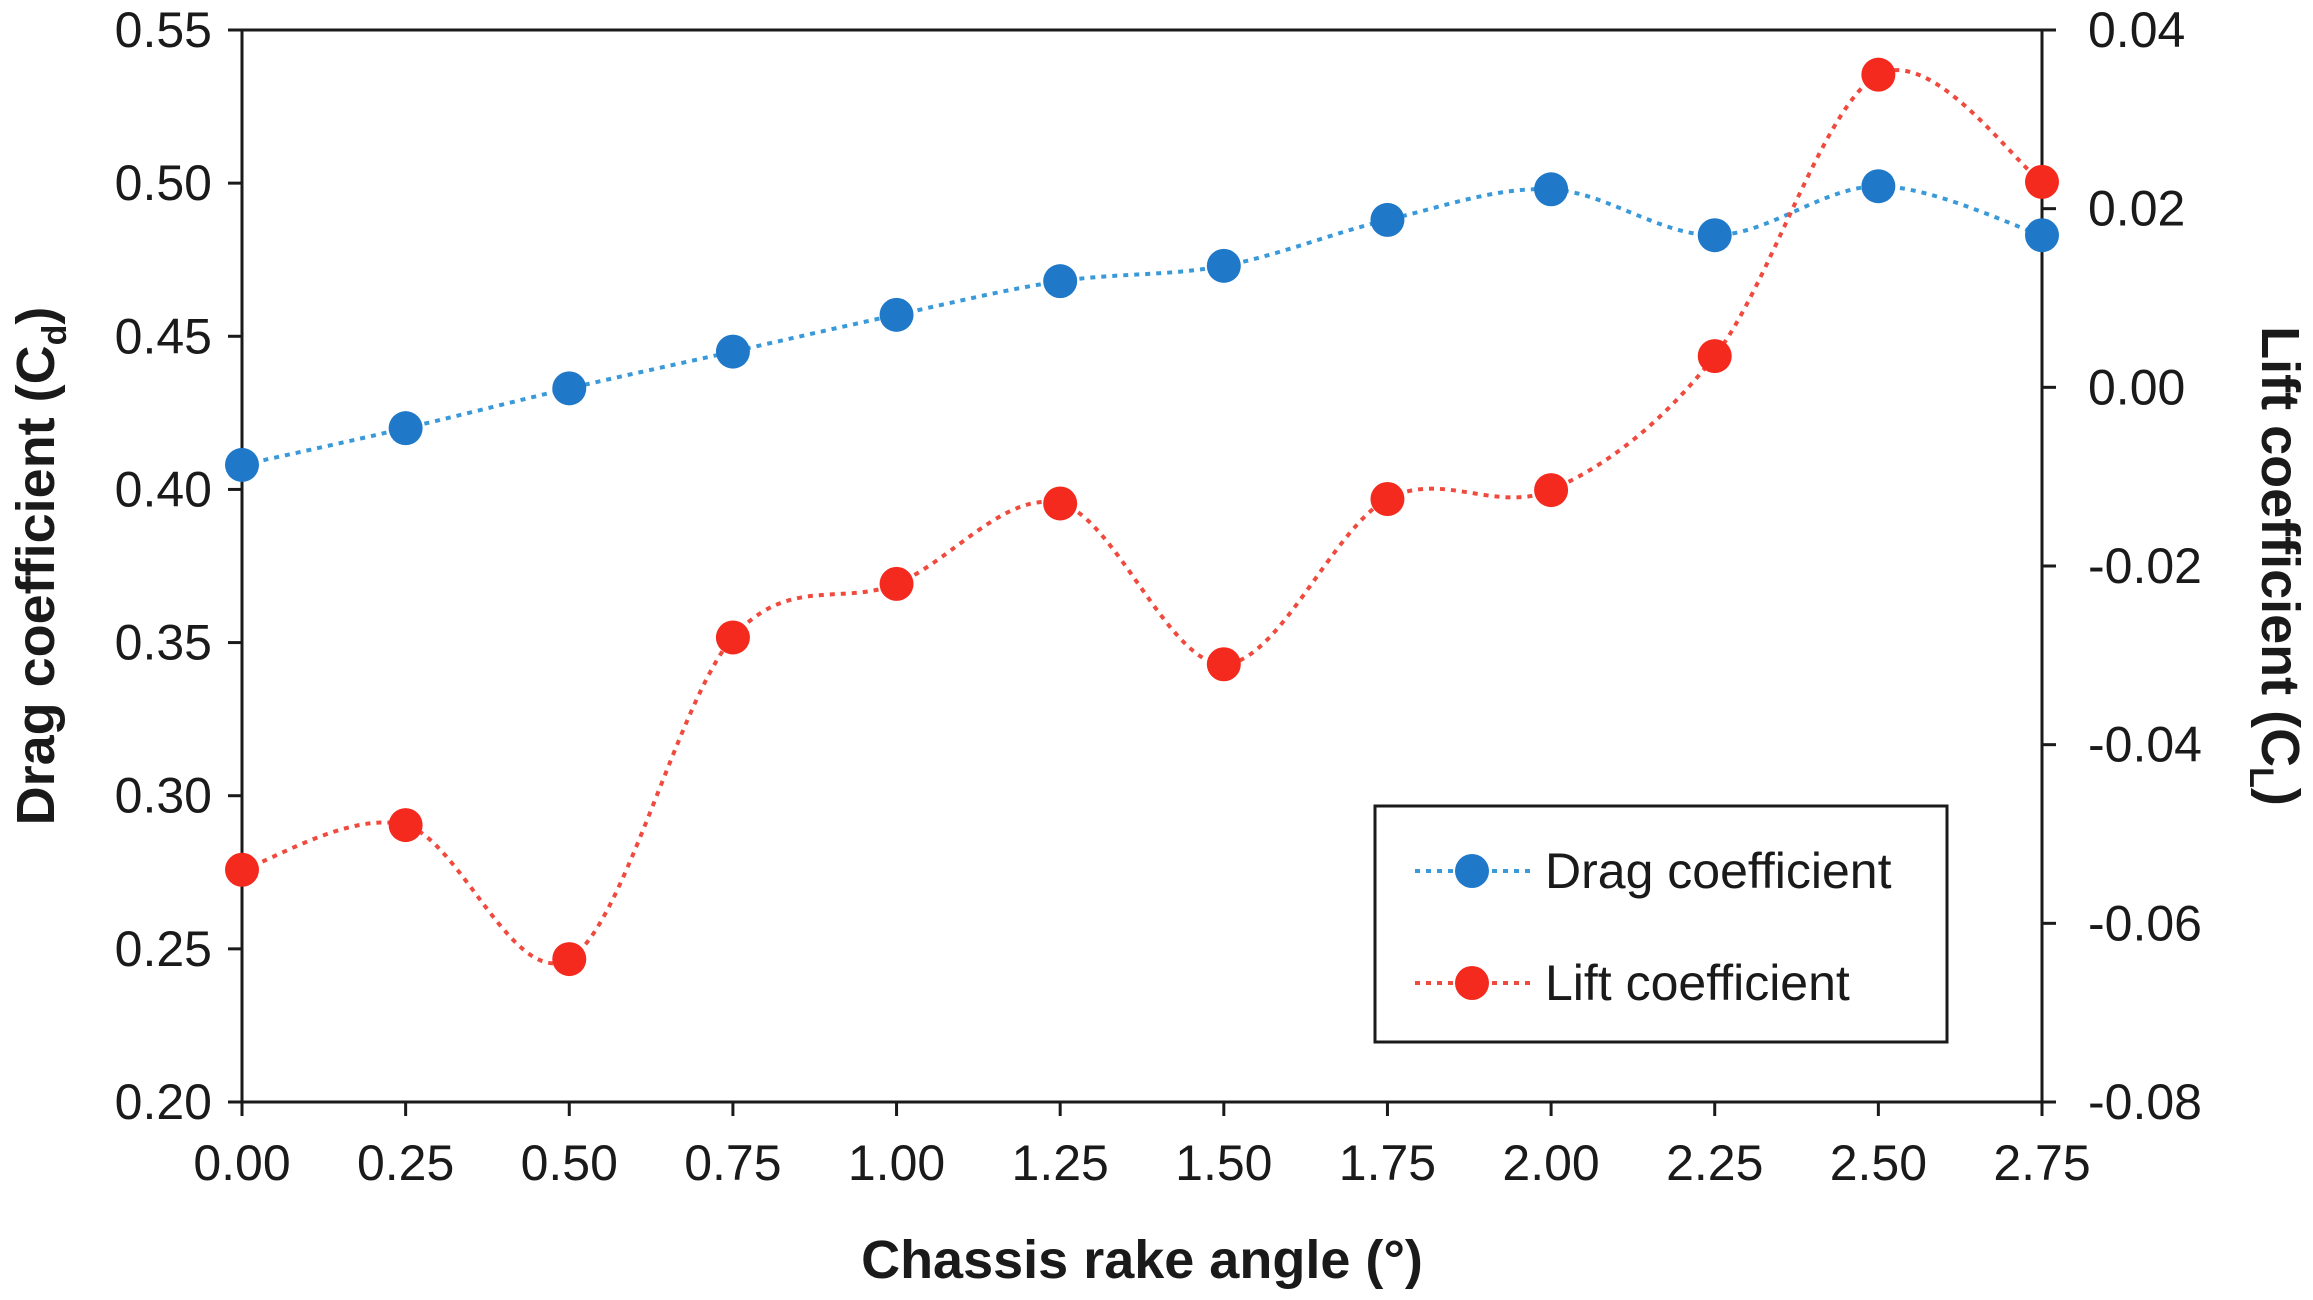 The width and height of the screenshot is (2313, 1300). What do you see at coordinates (1387, 1163) in the screenshot?
I see `x-tick-label: 1.75` at bounding box center [1387, 1163].